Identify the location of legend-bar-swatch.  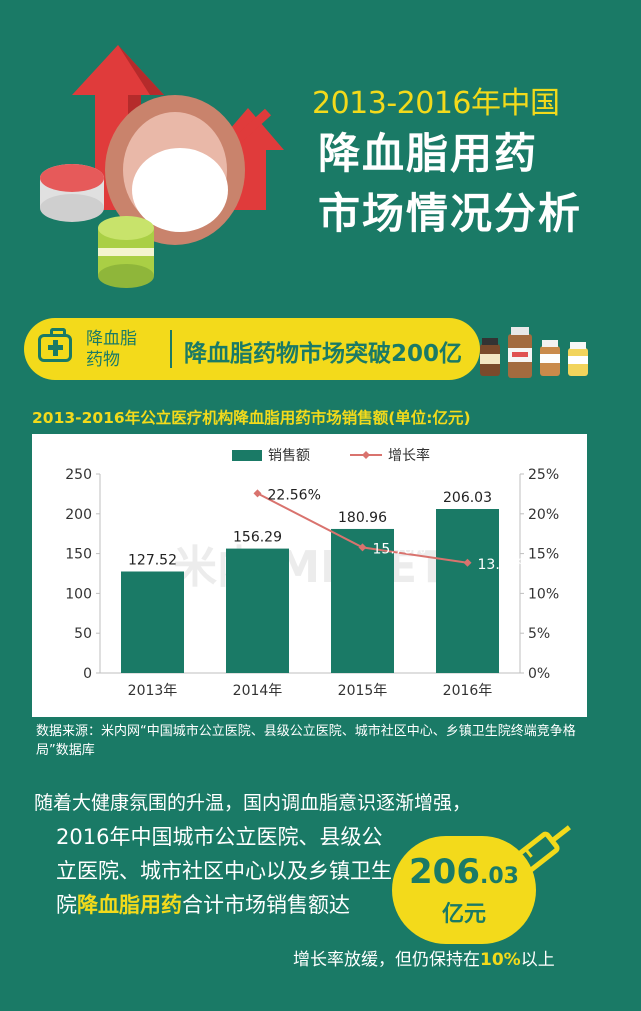
(247, 455).